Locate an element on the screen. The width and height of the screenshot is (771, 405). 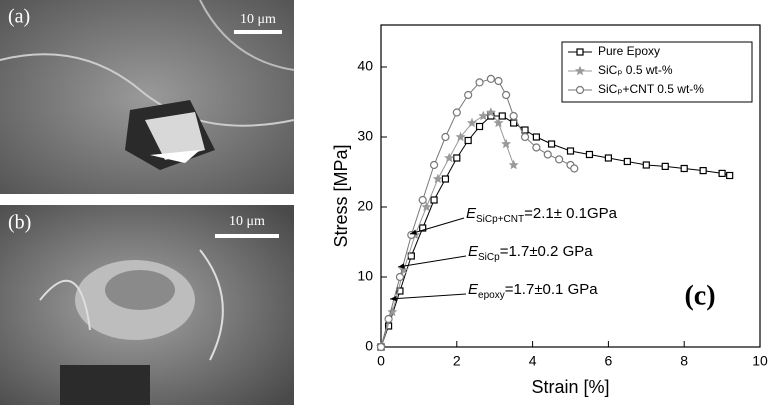
annotation: ESiCp+CNT=2.1± 0.1GPa is located at coordinates (542, 215).